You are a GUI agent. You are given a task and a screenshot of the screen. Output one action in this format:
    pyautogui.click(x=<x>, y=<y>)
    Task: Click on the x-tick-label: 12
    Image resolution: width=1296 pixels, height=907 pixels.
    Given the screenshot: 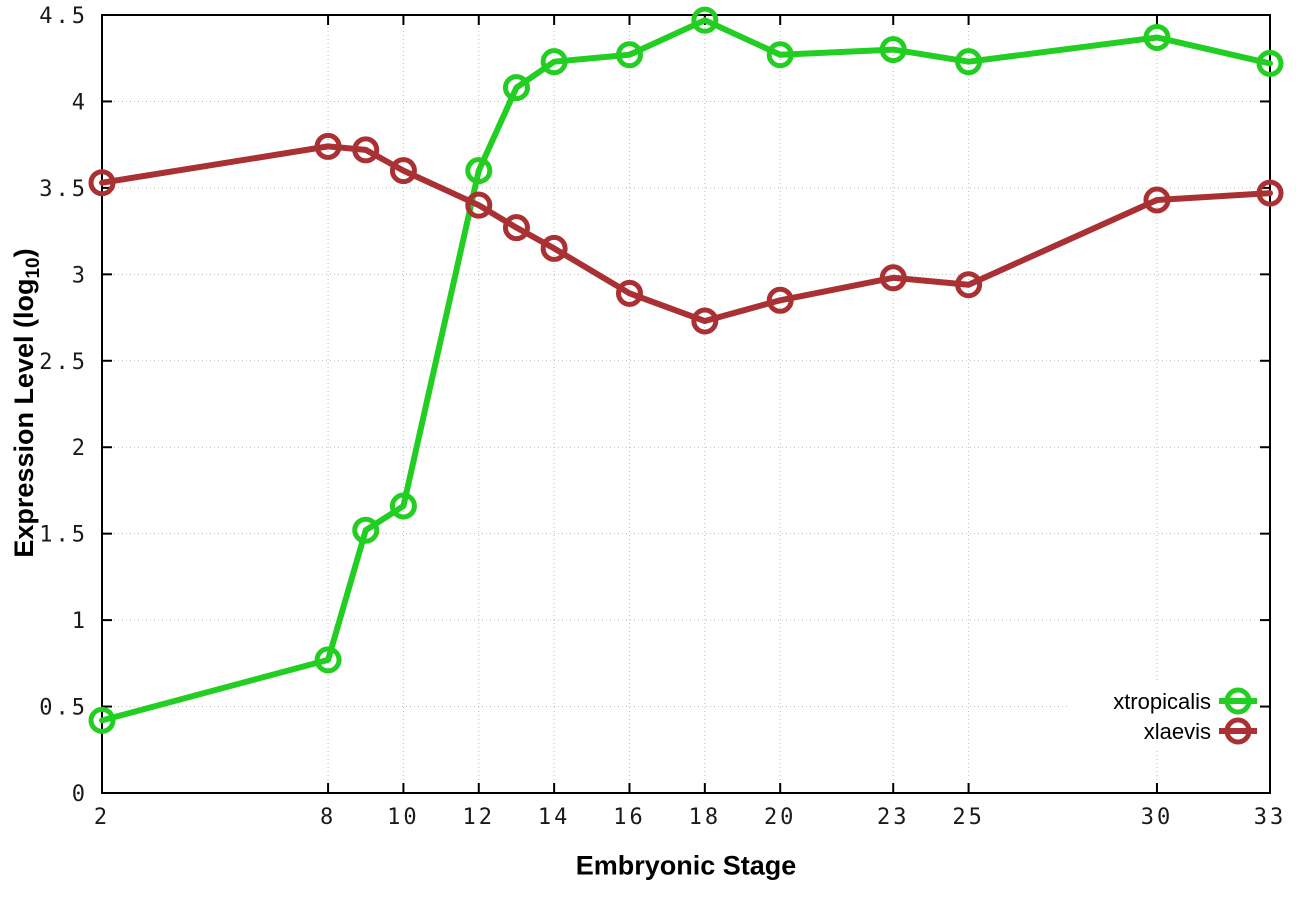 What is the action you would take?
    pyautogui.click(x=479, y=817)
    